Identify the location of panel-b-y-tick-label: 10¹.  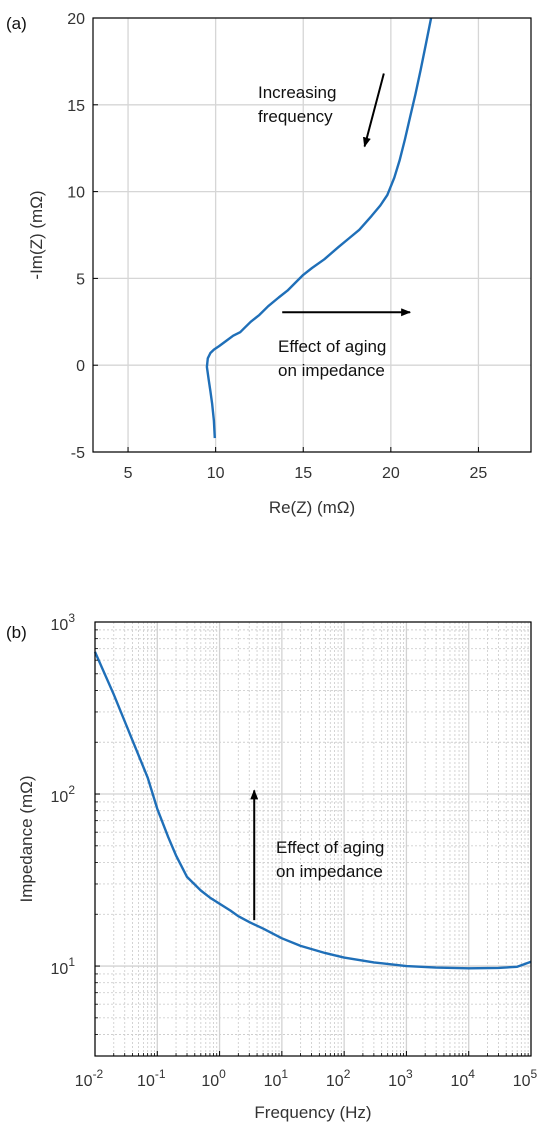
(63, 966).